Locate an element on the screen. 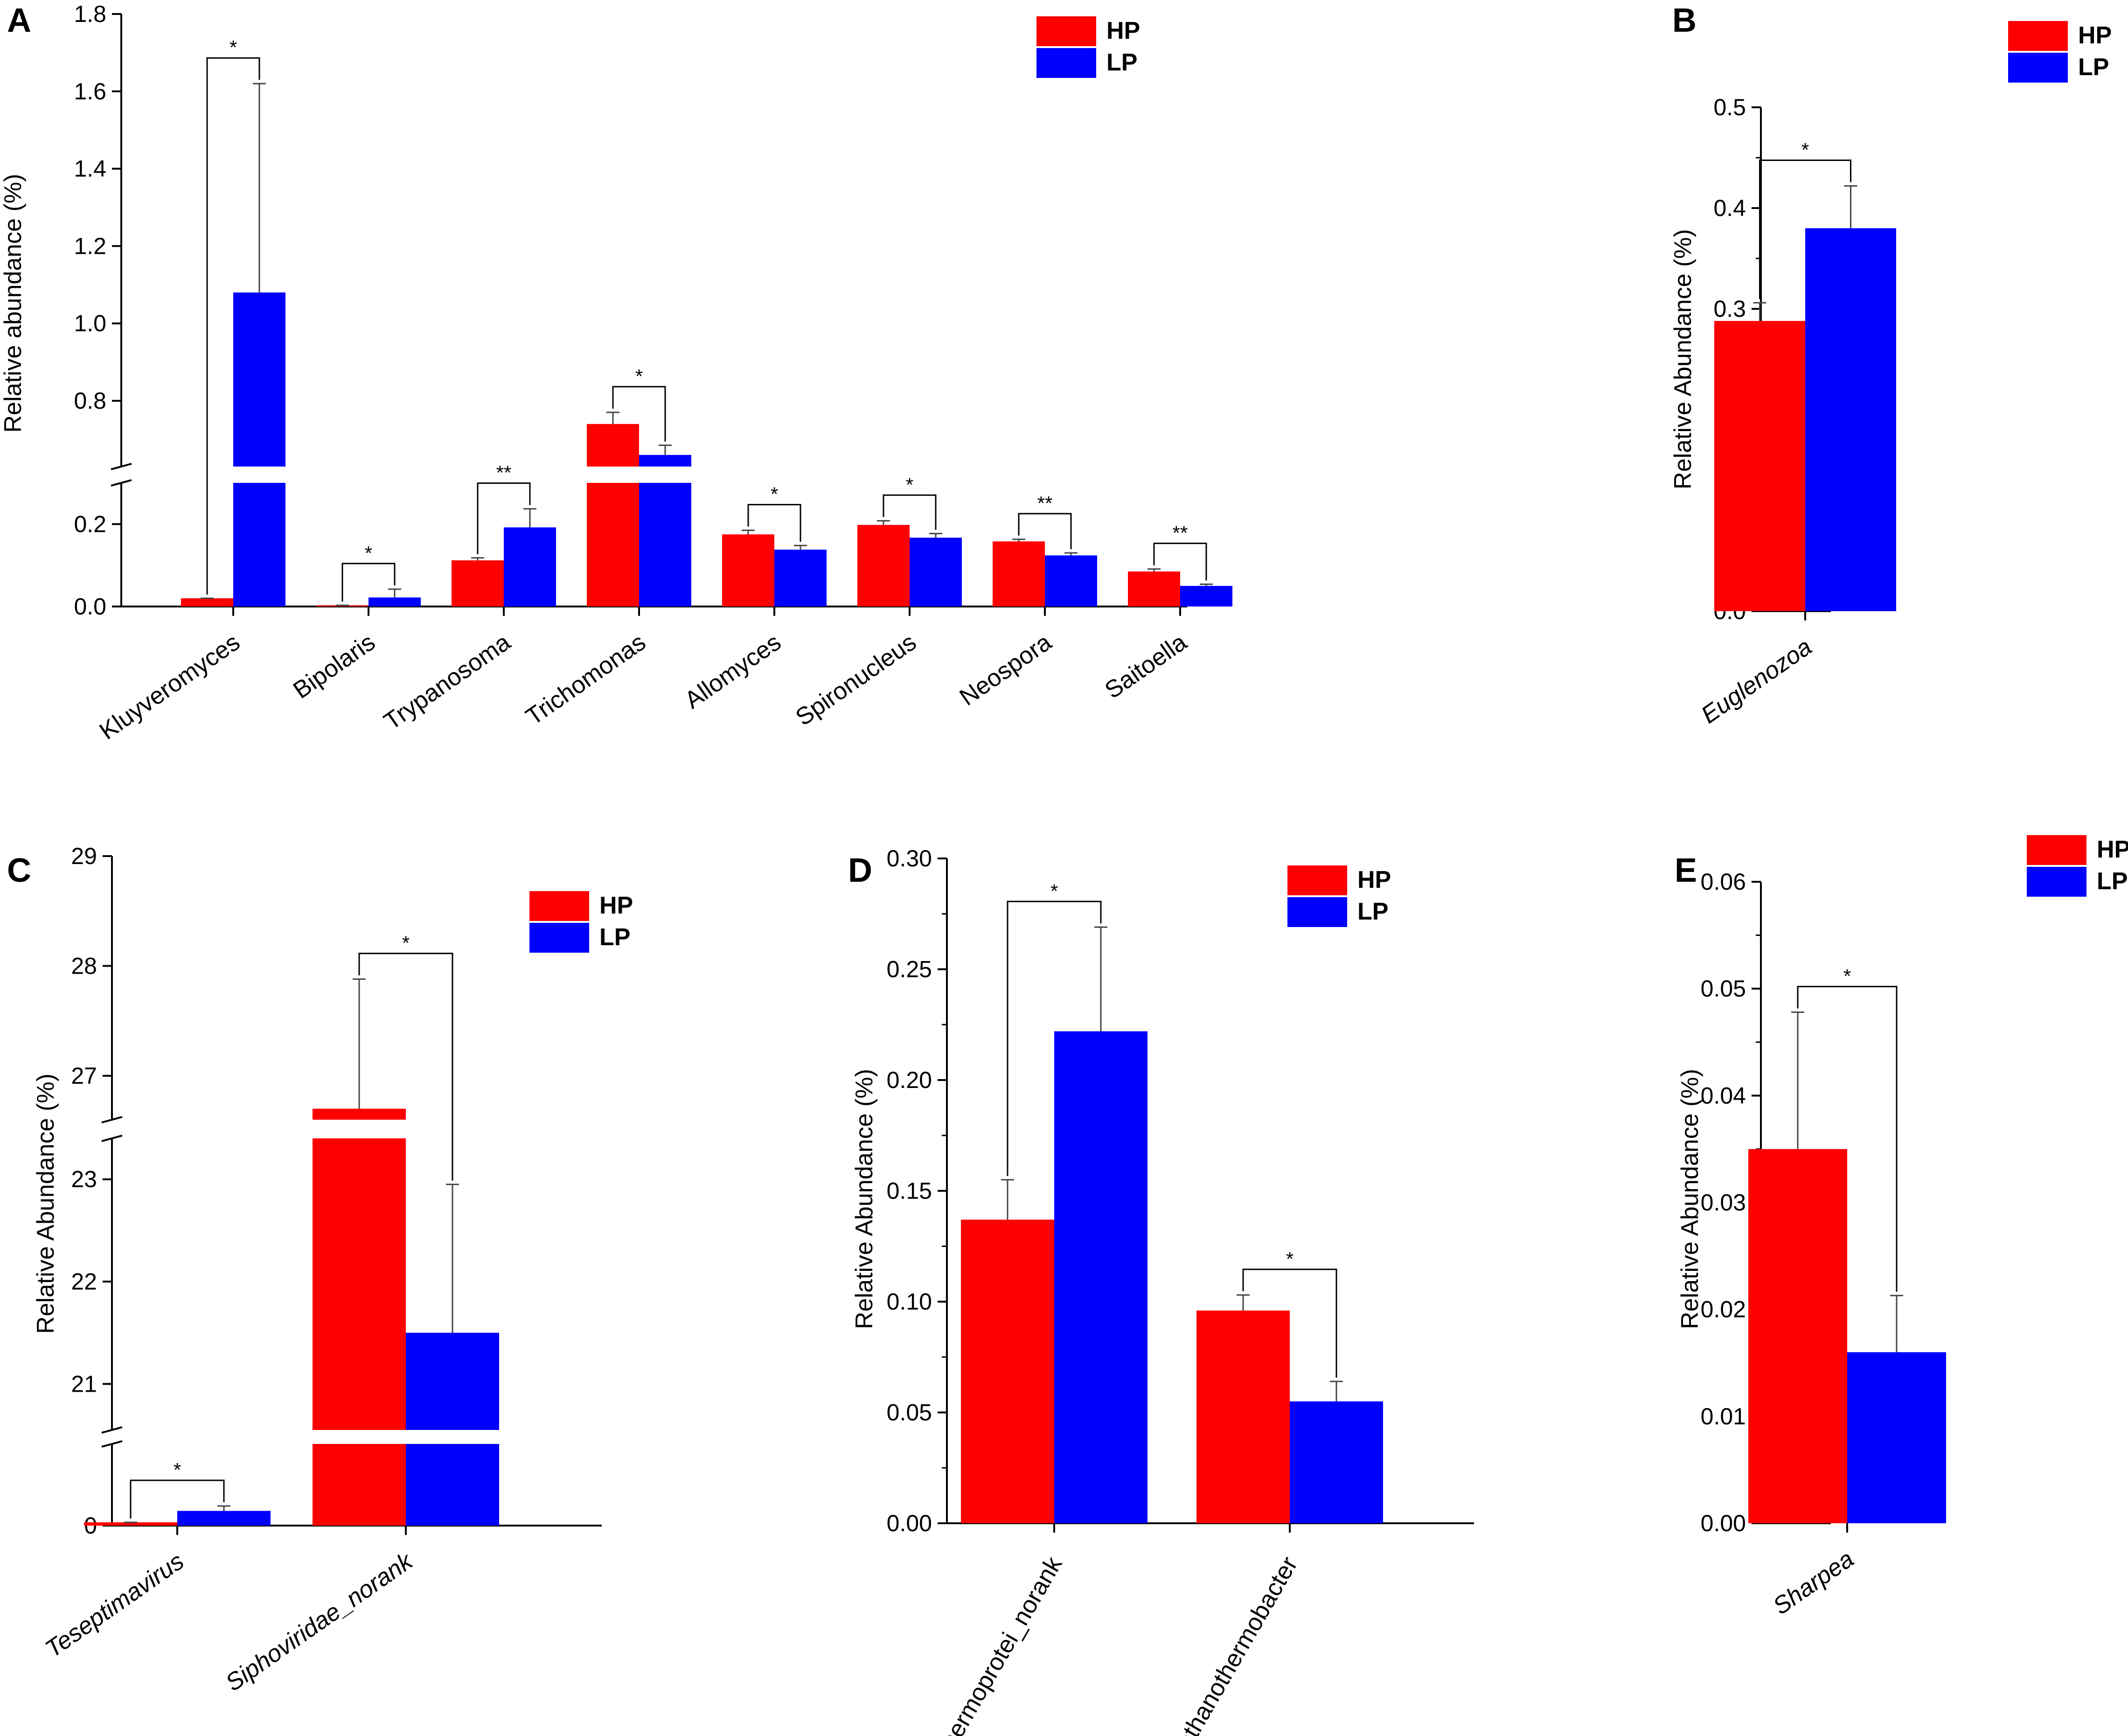  x-category-label: Trypanosoma is located at coordinates (447, 681).